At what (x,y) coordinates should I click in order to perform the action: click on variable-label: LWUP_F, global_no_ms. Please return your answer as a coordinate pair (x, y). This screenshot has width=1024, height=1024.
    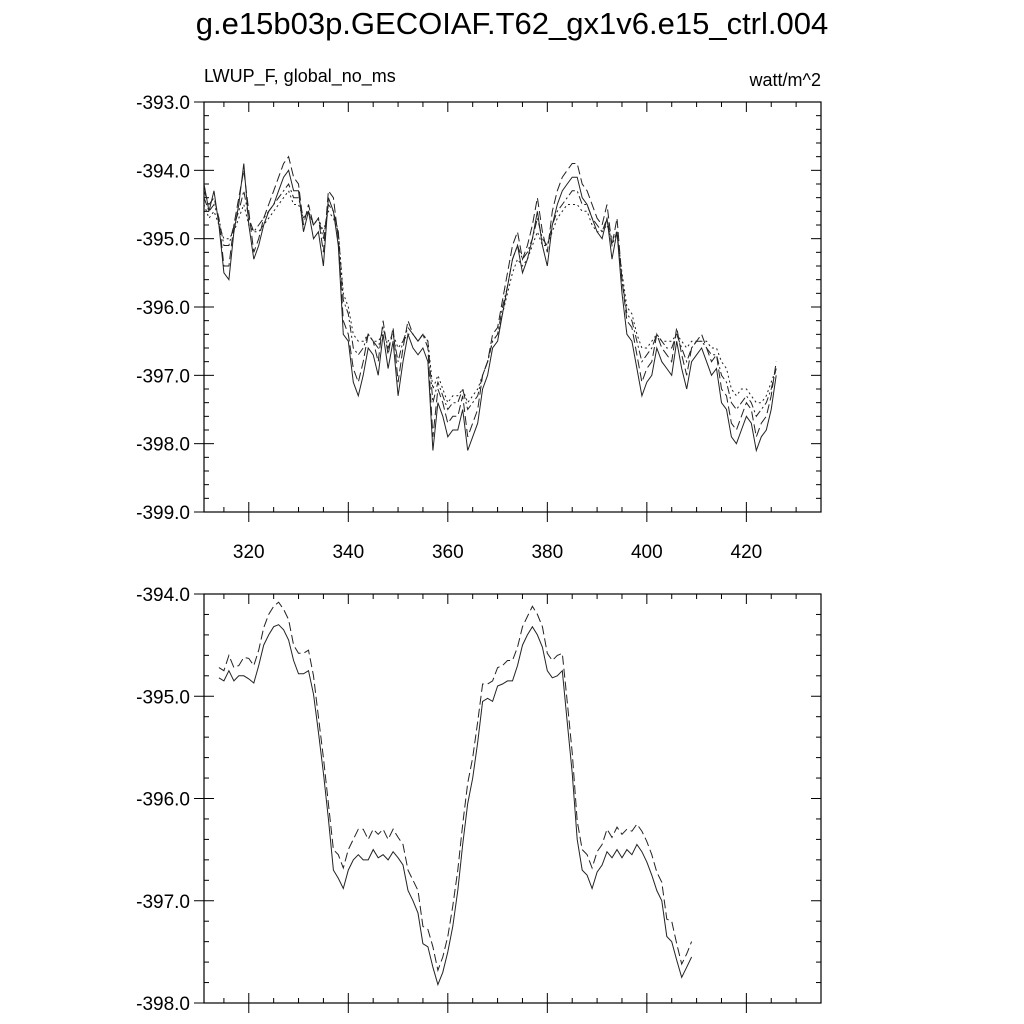
    Looking at the image, I should click on (300, 76).